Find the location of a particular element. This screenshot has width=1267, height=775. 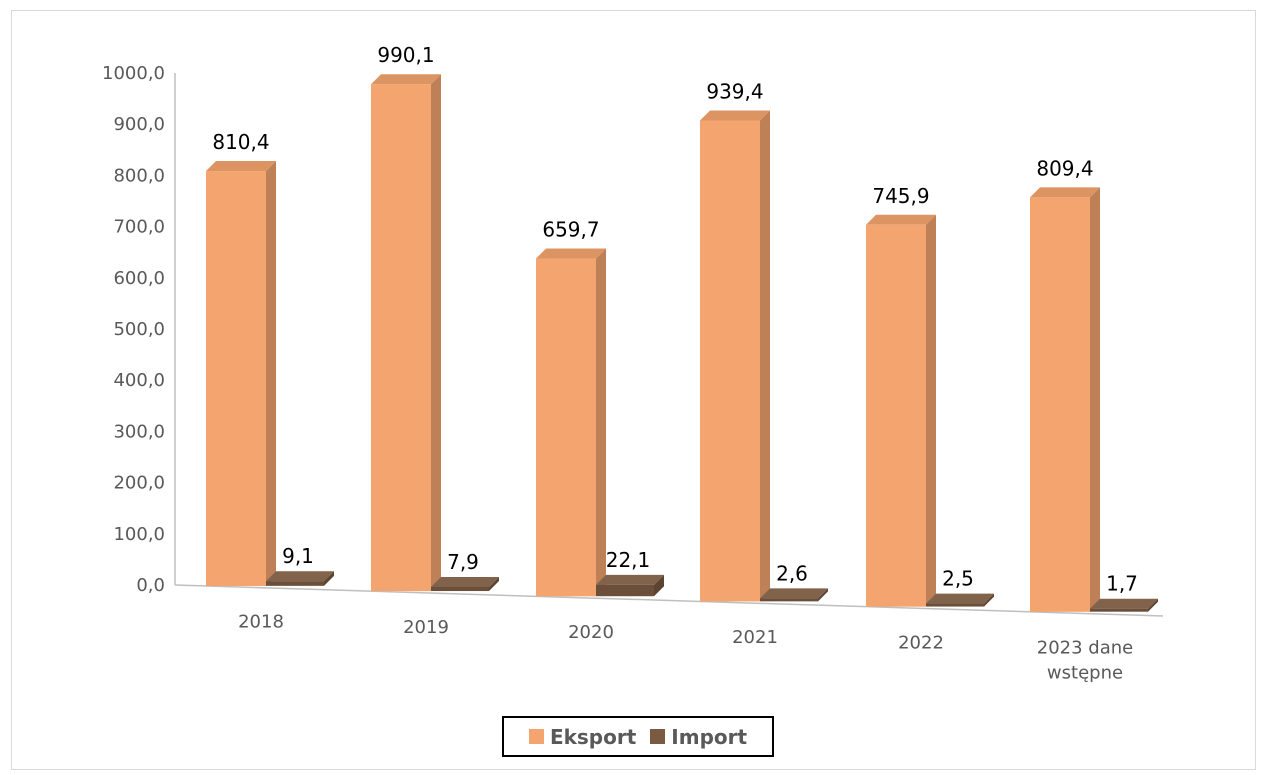

y-tick-label: 0,0 is located at coordinates (150, 585).